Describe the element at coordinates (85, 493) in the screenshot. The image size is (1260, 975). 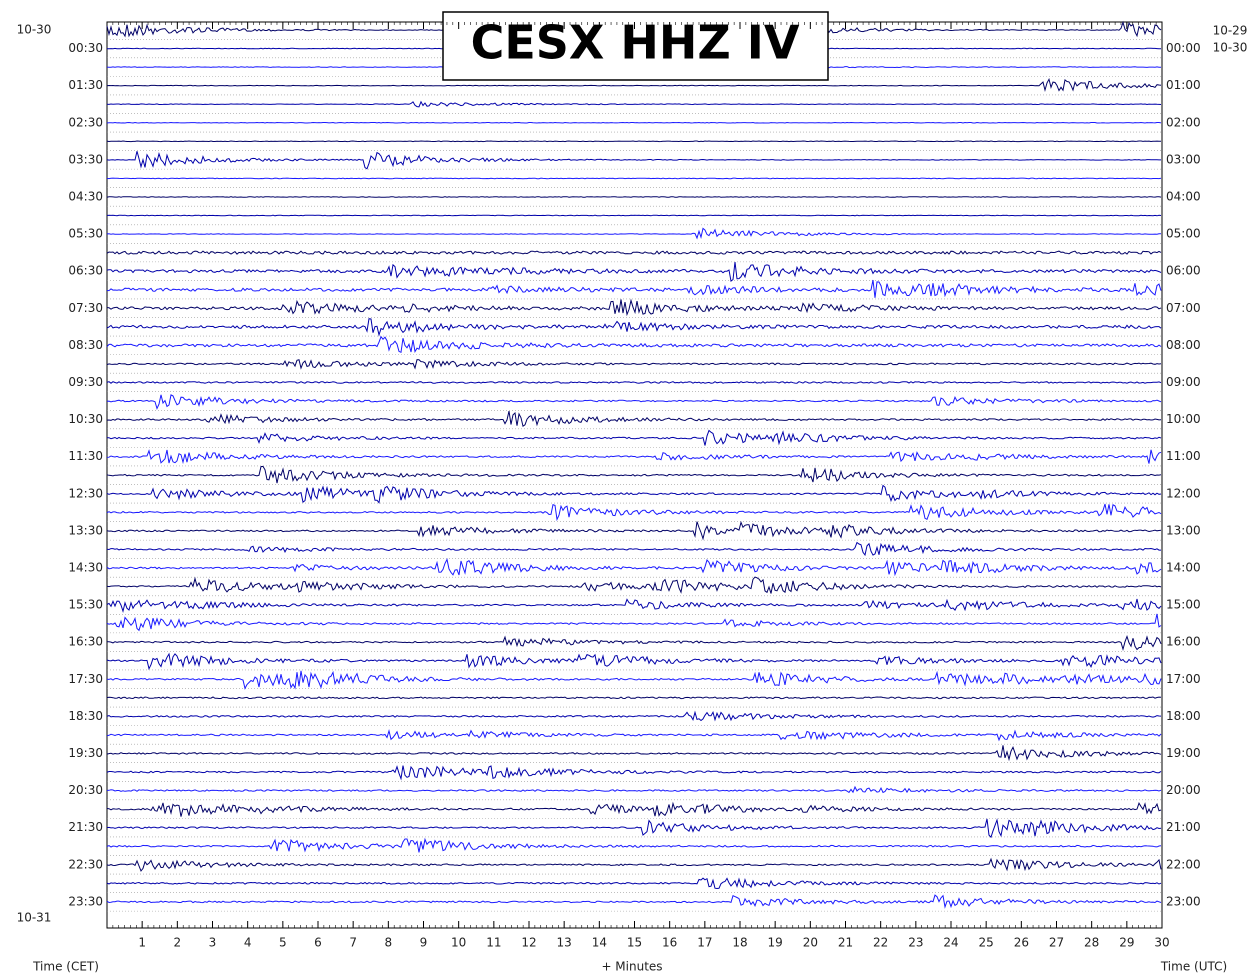
I see `left-time-label: 12:30` at that location.